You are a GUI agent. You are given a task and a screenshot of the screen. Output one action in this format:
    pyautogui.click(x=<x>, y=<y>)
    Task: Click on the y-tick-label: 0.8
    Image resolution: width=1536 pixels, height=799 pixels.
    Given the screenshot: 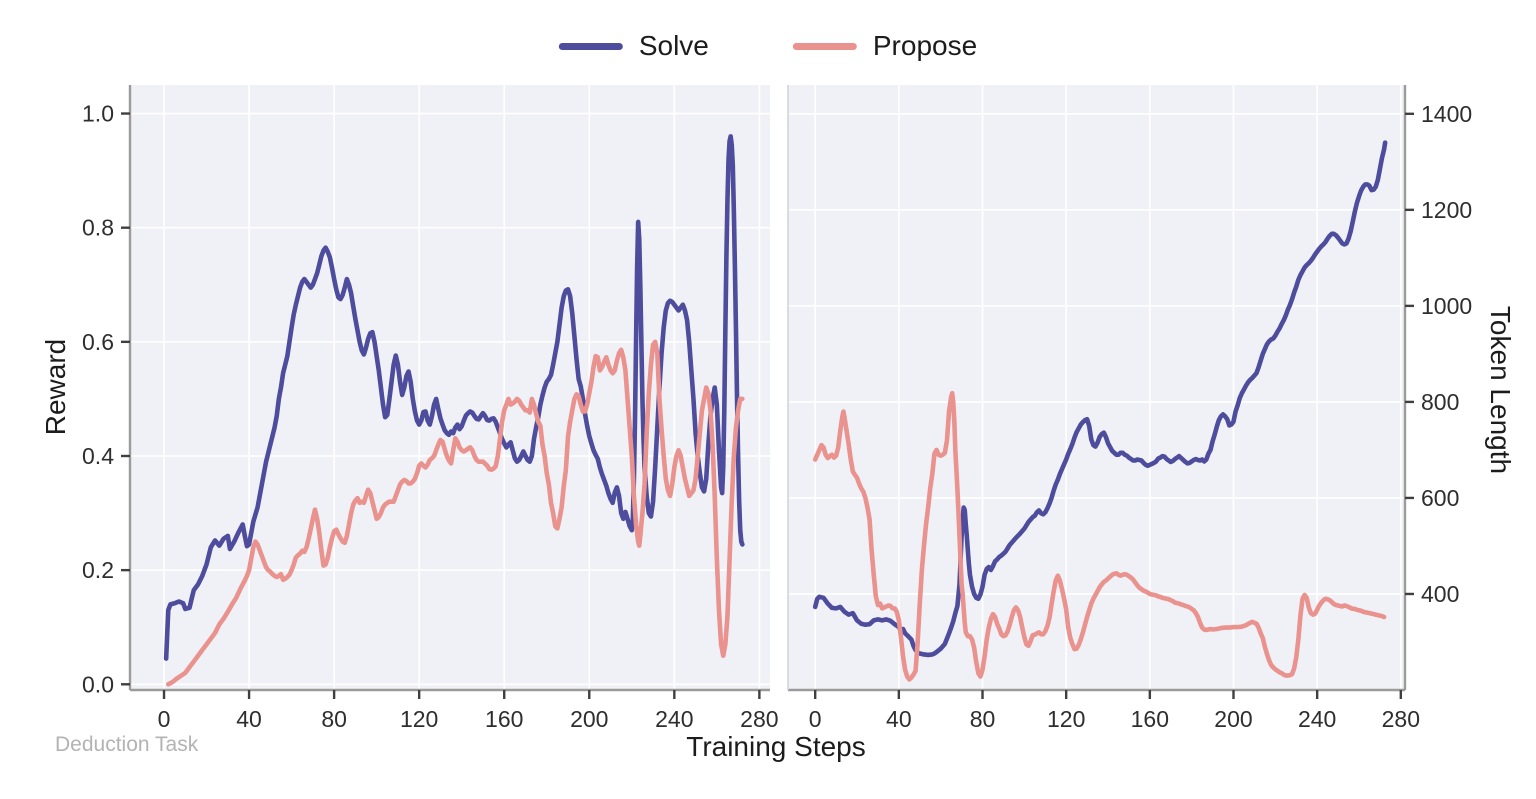 What is the action you would take?
    pyautogui.click(x=98, y=228)
    